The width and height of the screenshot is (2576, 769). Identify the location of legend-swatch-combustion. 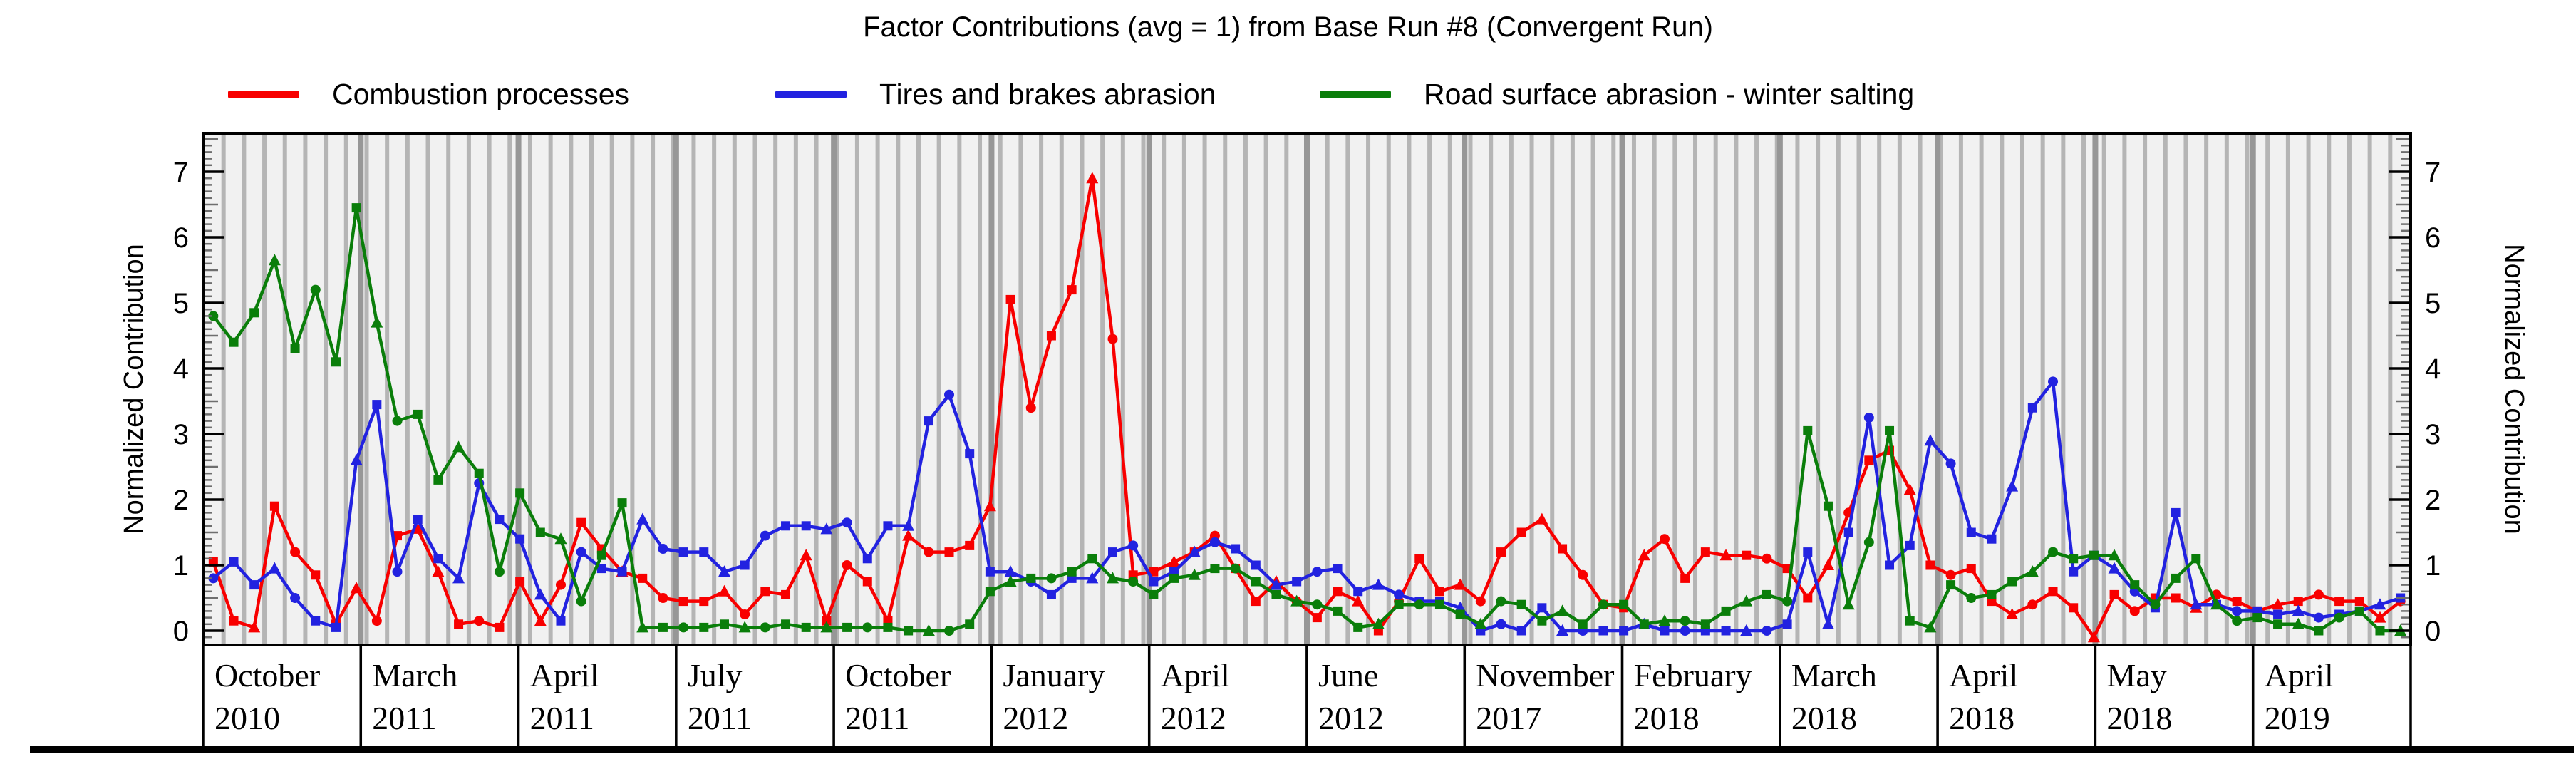
(263, 94).